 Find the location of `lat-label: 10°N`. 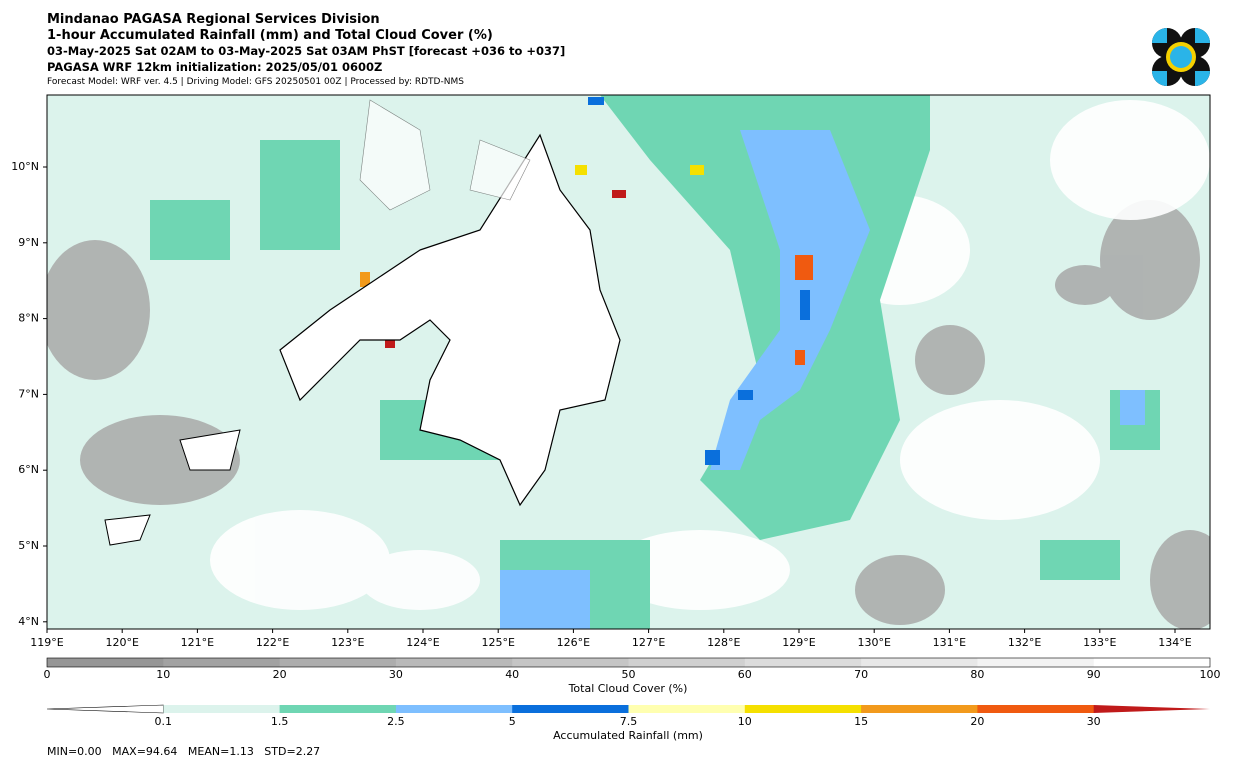

lat-label: 10°N is located at coordinates (25, 166).